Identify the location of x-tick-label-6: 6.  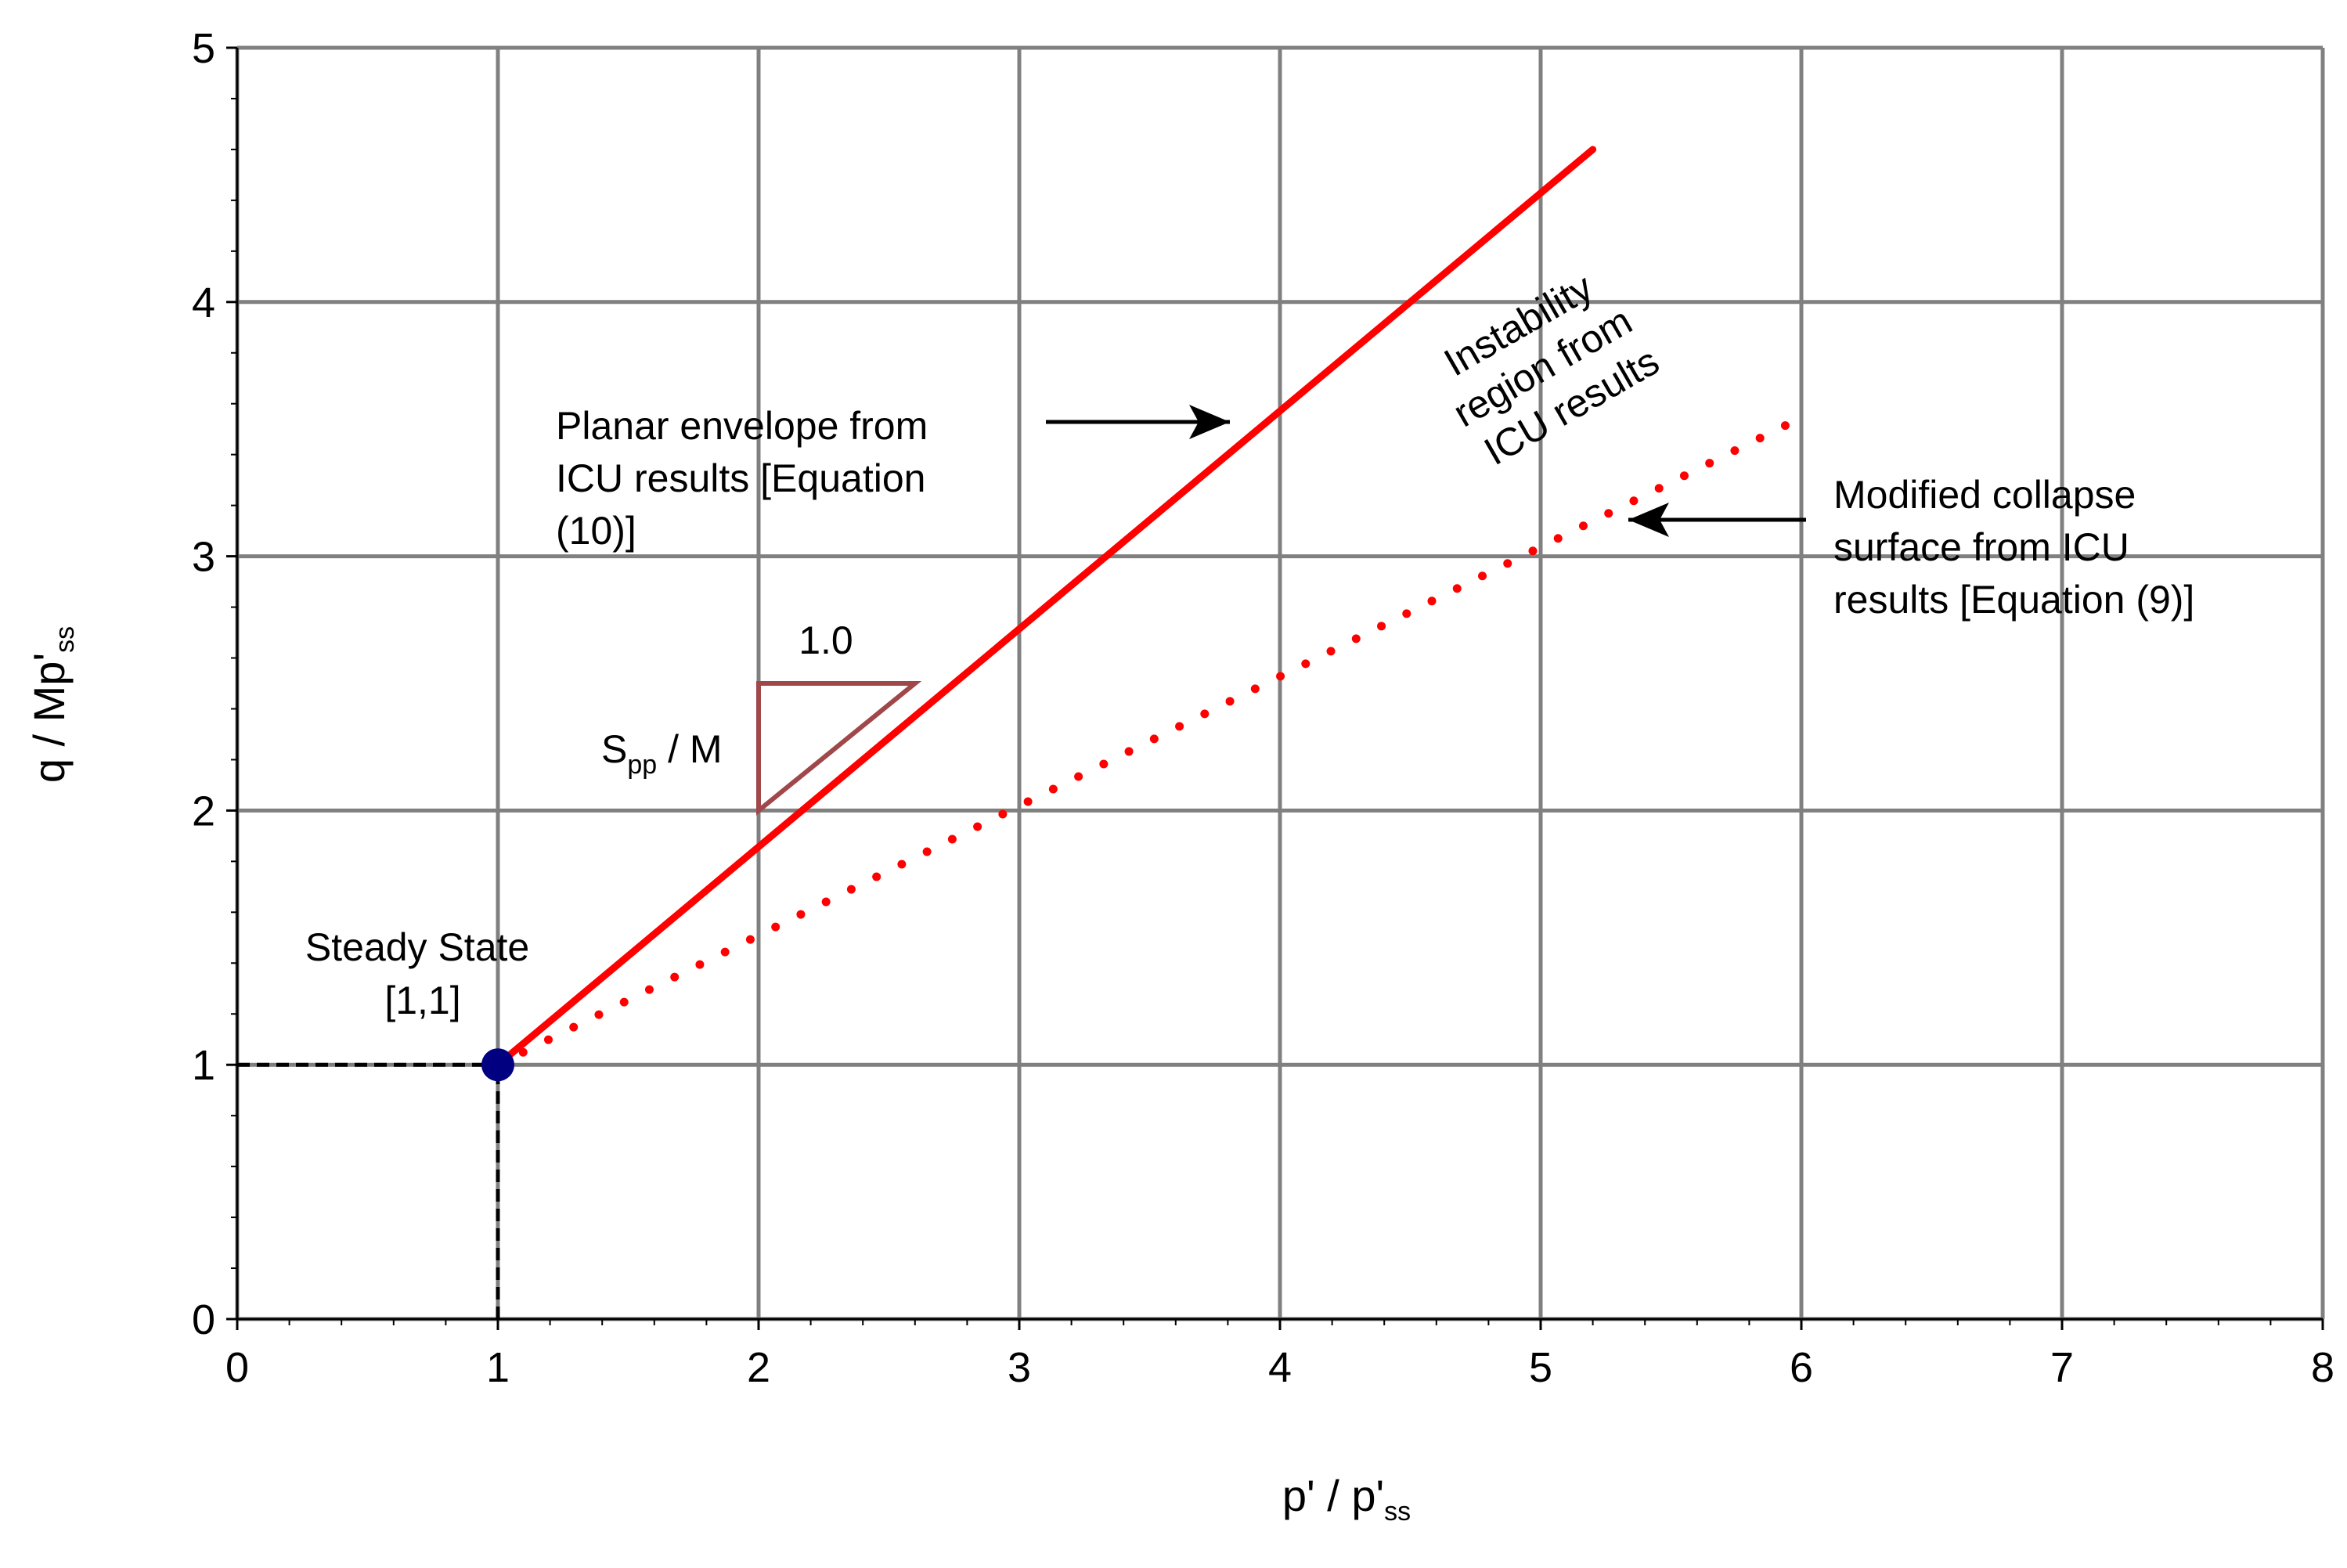
(1801, 1367).